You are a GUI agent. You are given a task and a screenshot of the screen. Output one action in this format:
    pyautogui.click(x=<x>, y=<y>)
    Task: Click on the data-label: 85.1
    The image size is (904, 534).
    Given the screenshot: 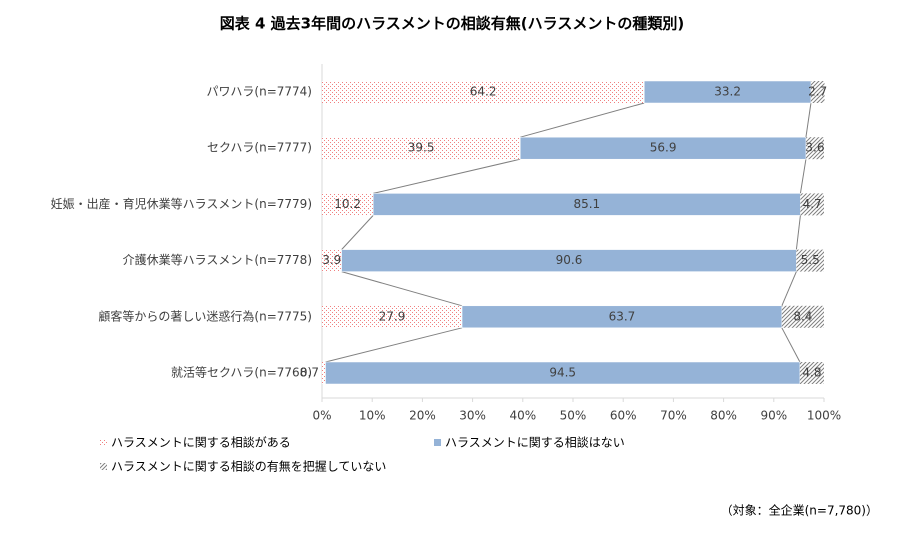 What is the action you would take?
    pyautogui.click(x=586, y=204)
    